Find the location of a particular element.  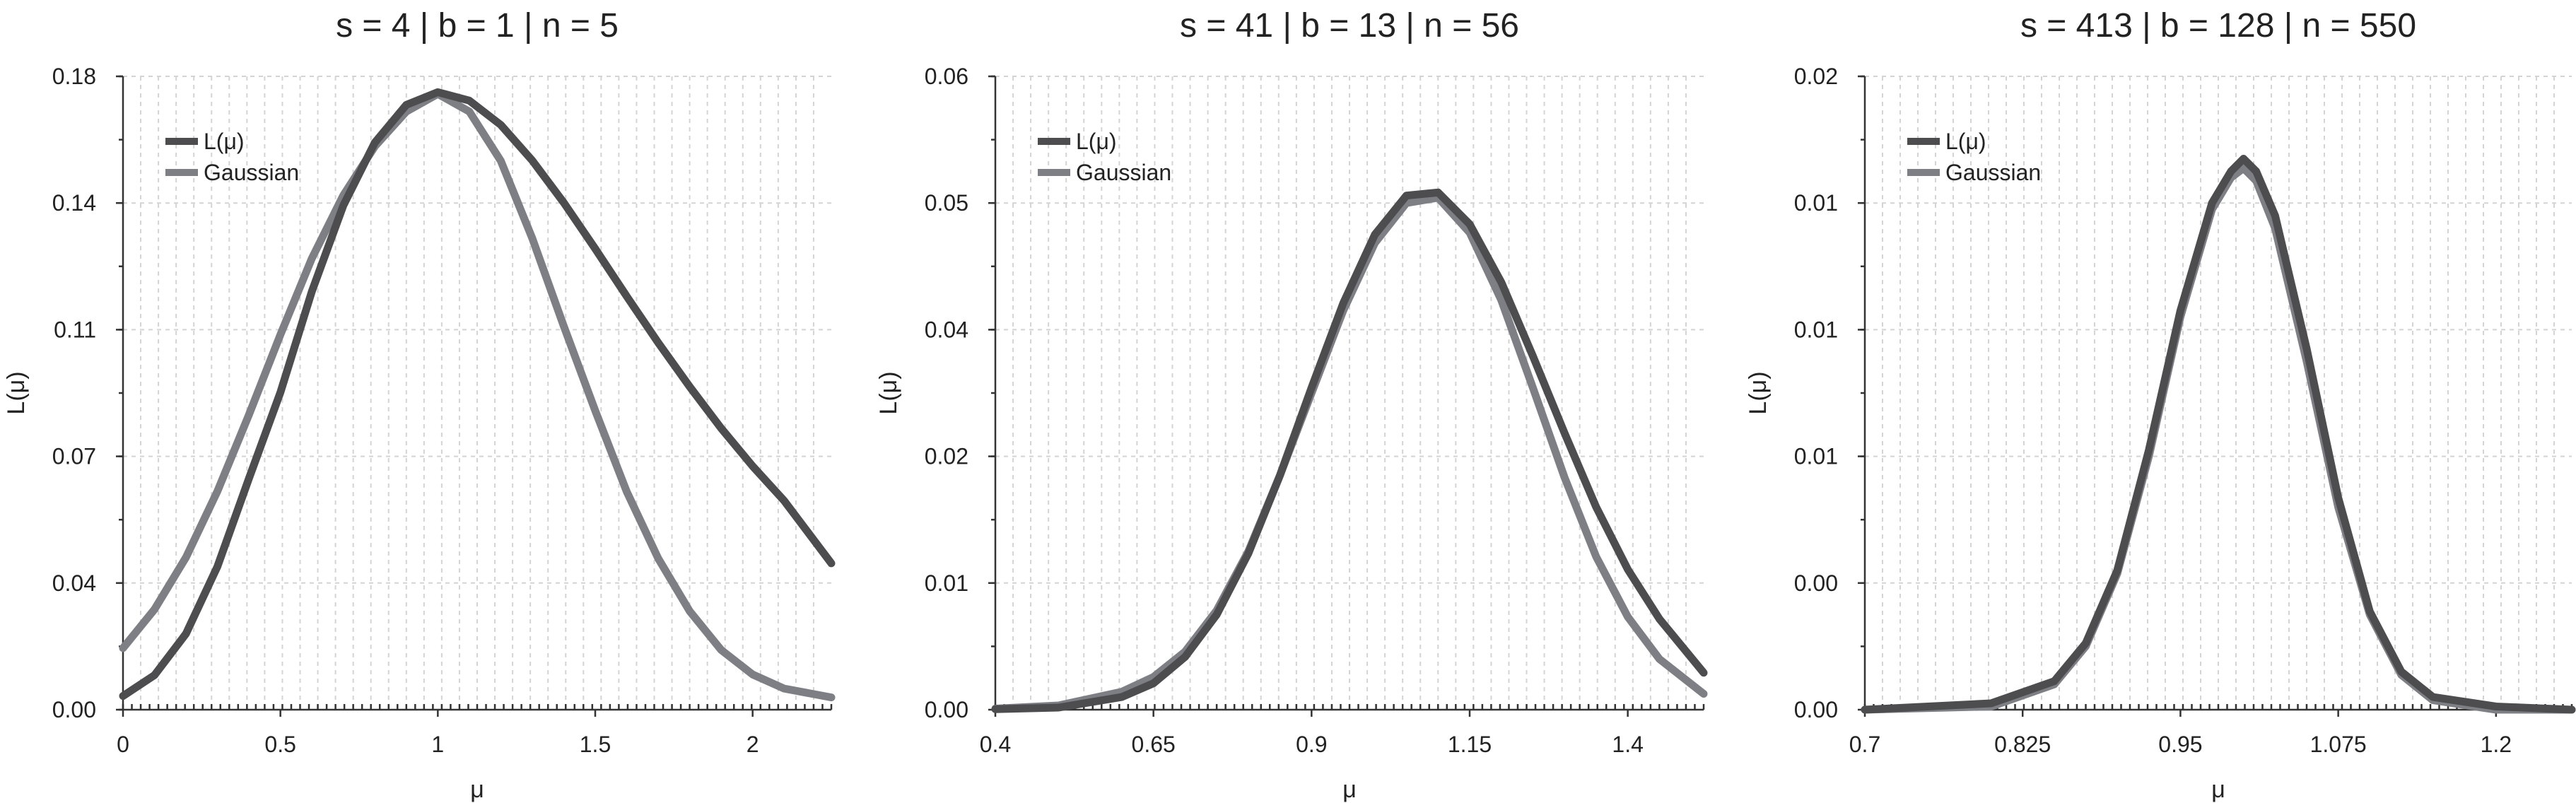

x-tick-label: 1.15 is located at coordinates (1470, 745).